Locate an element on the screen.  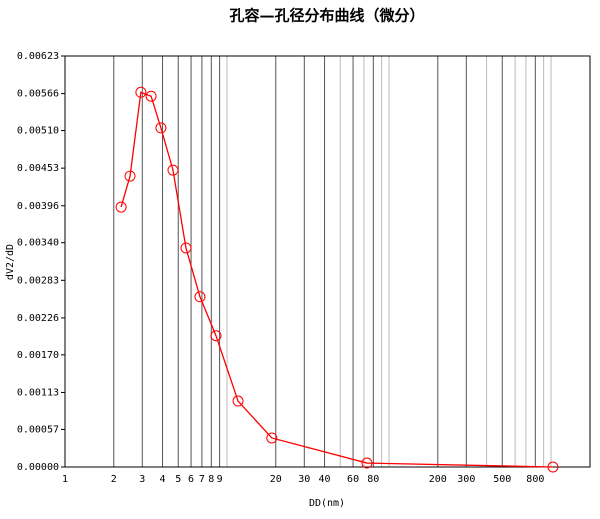
x-tick-label: 20 is located at coordinates (276, 479).